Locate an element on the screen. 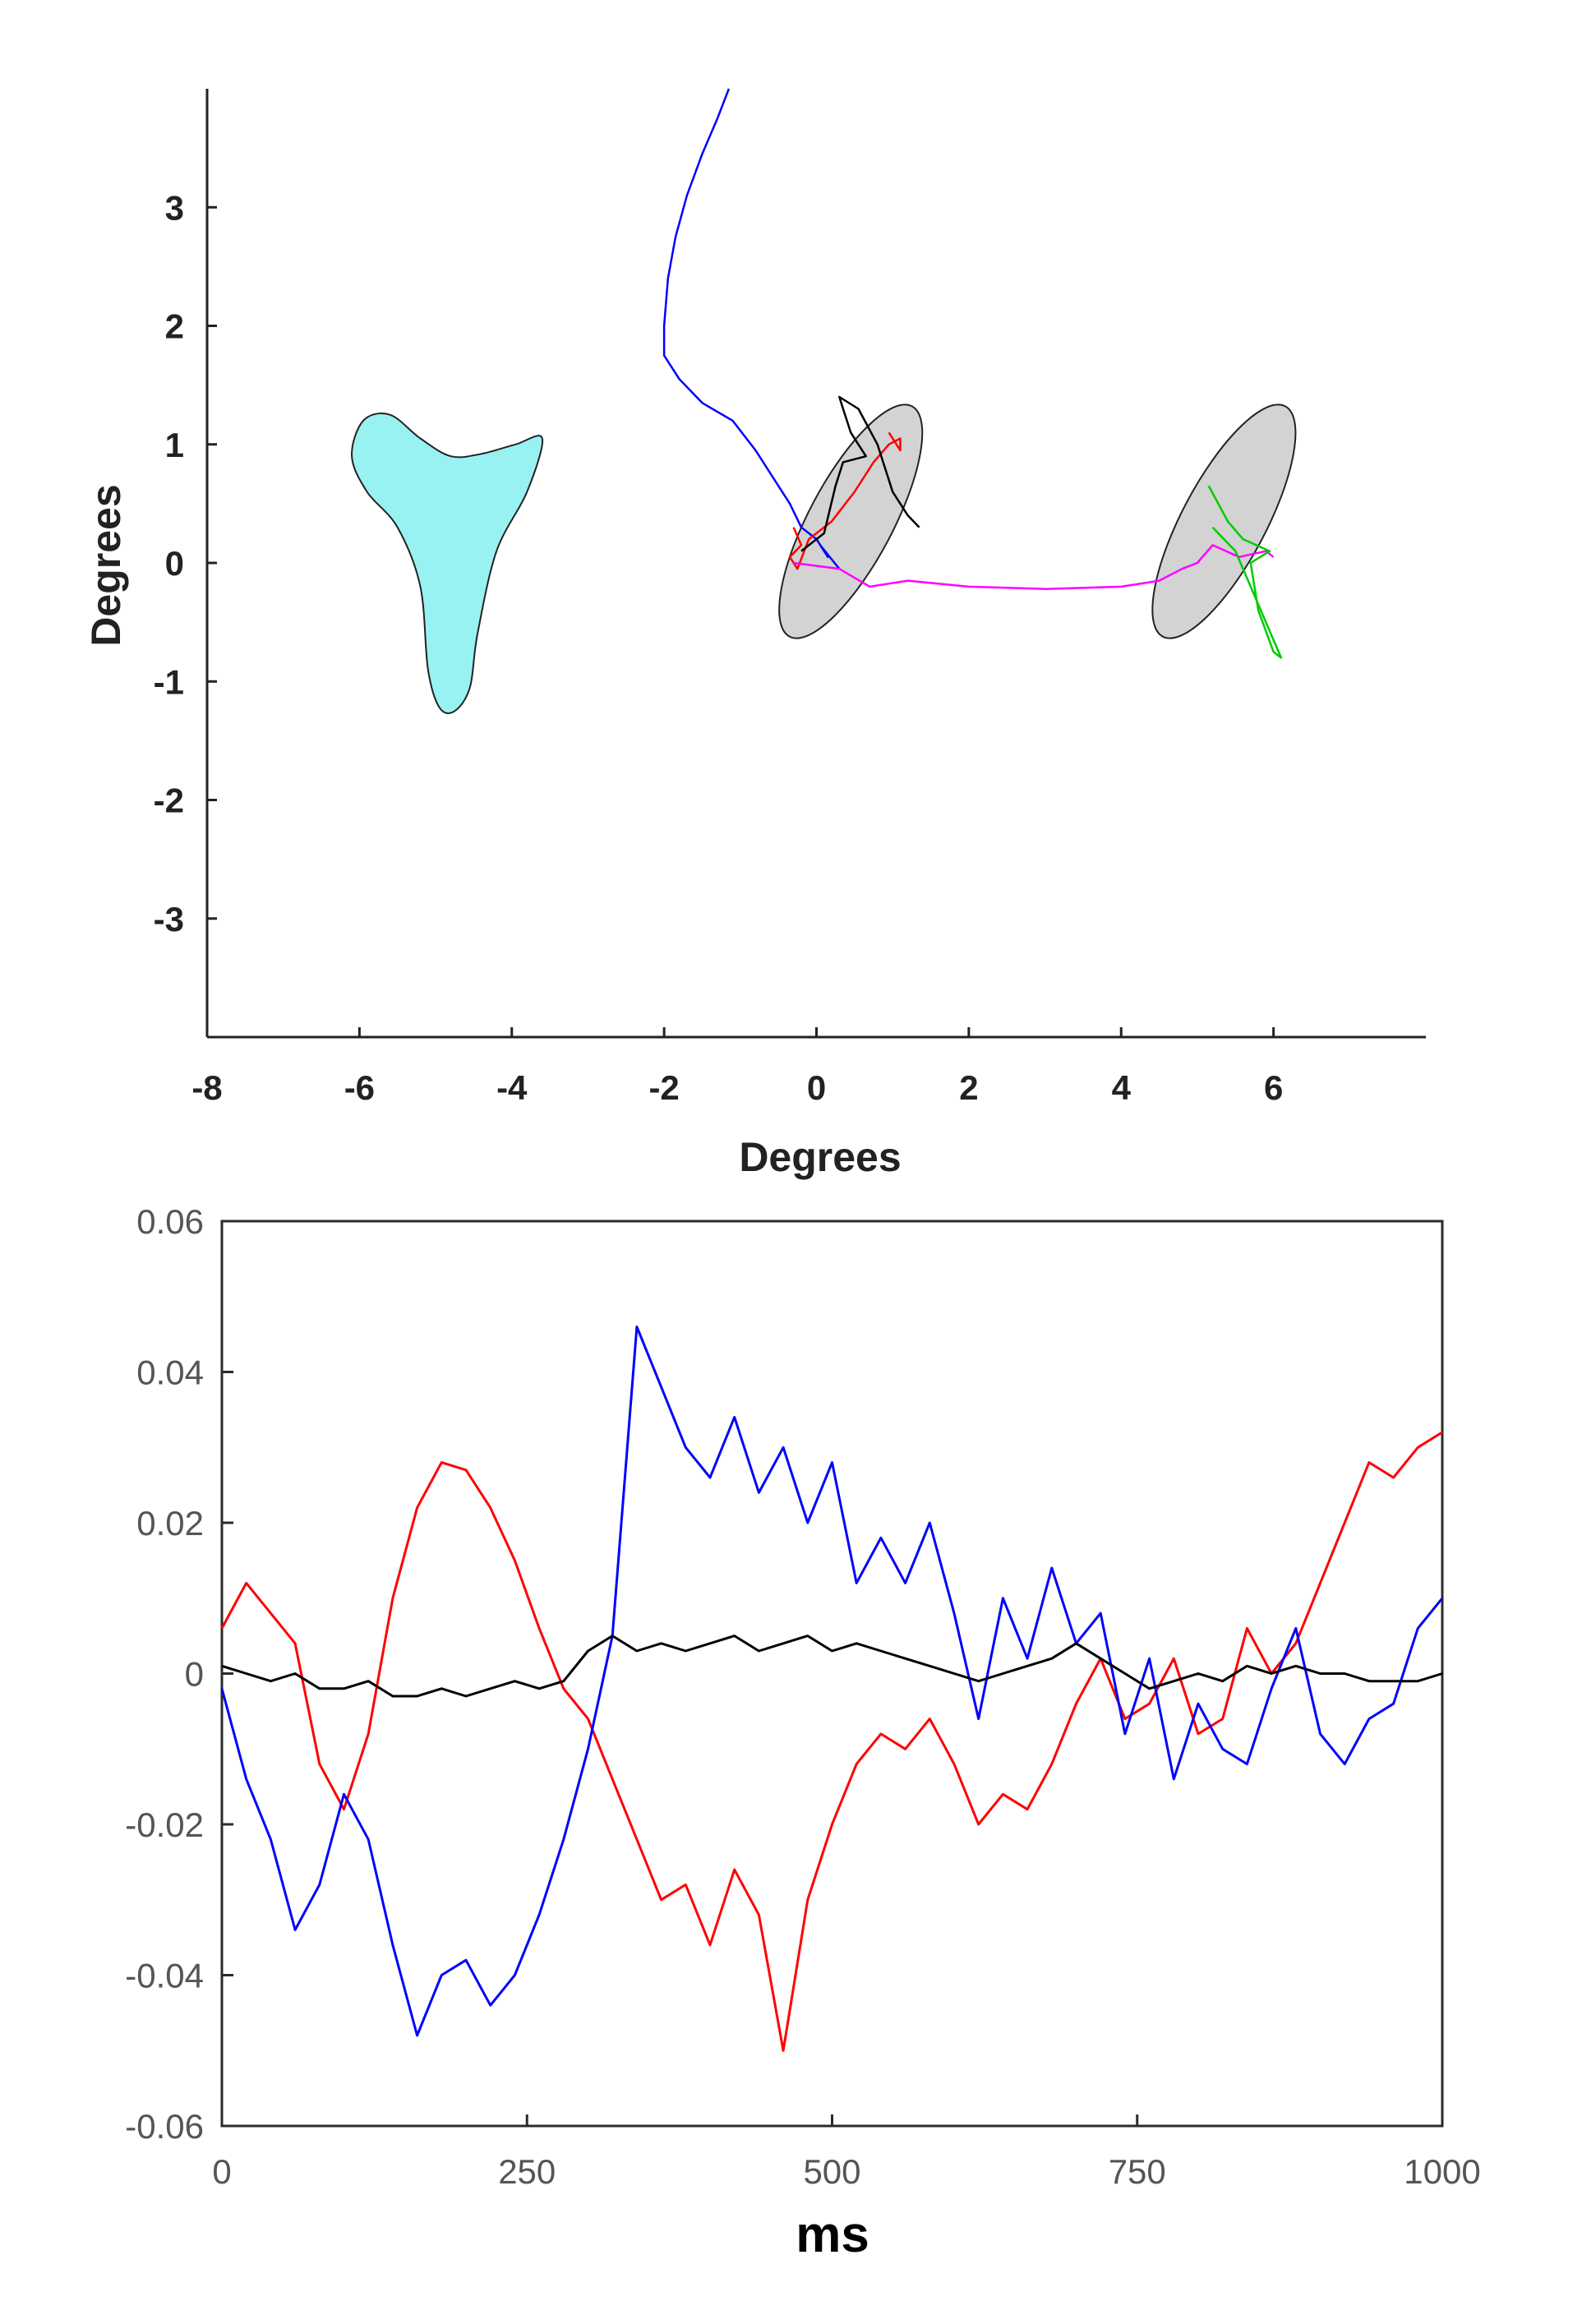 The image size is (1582, 2324). bottom-y-tick-label: 0.02 is located at coordinates (170, 1523).